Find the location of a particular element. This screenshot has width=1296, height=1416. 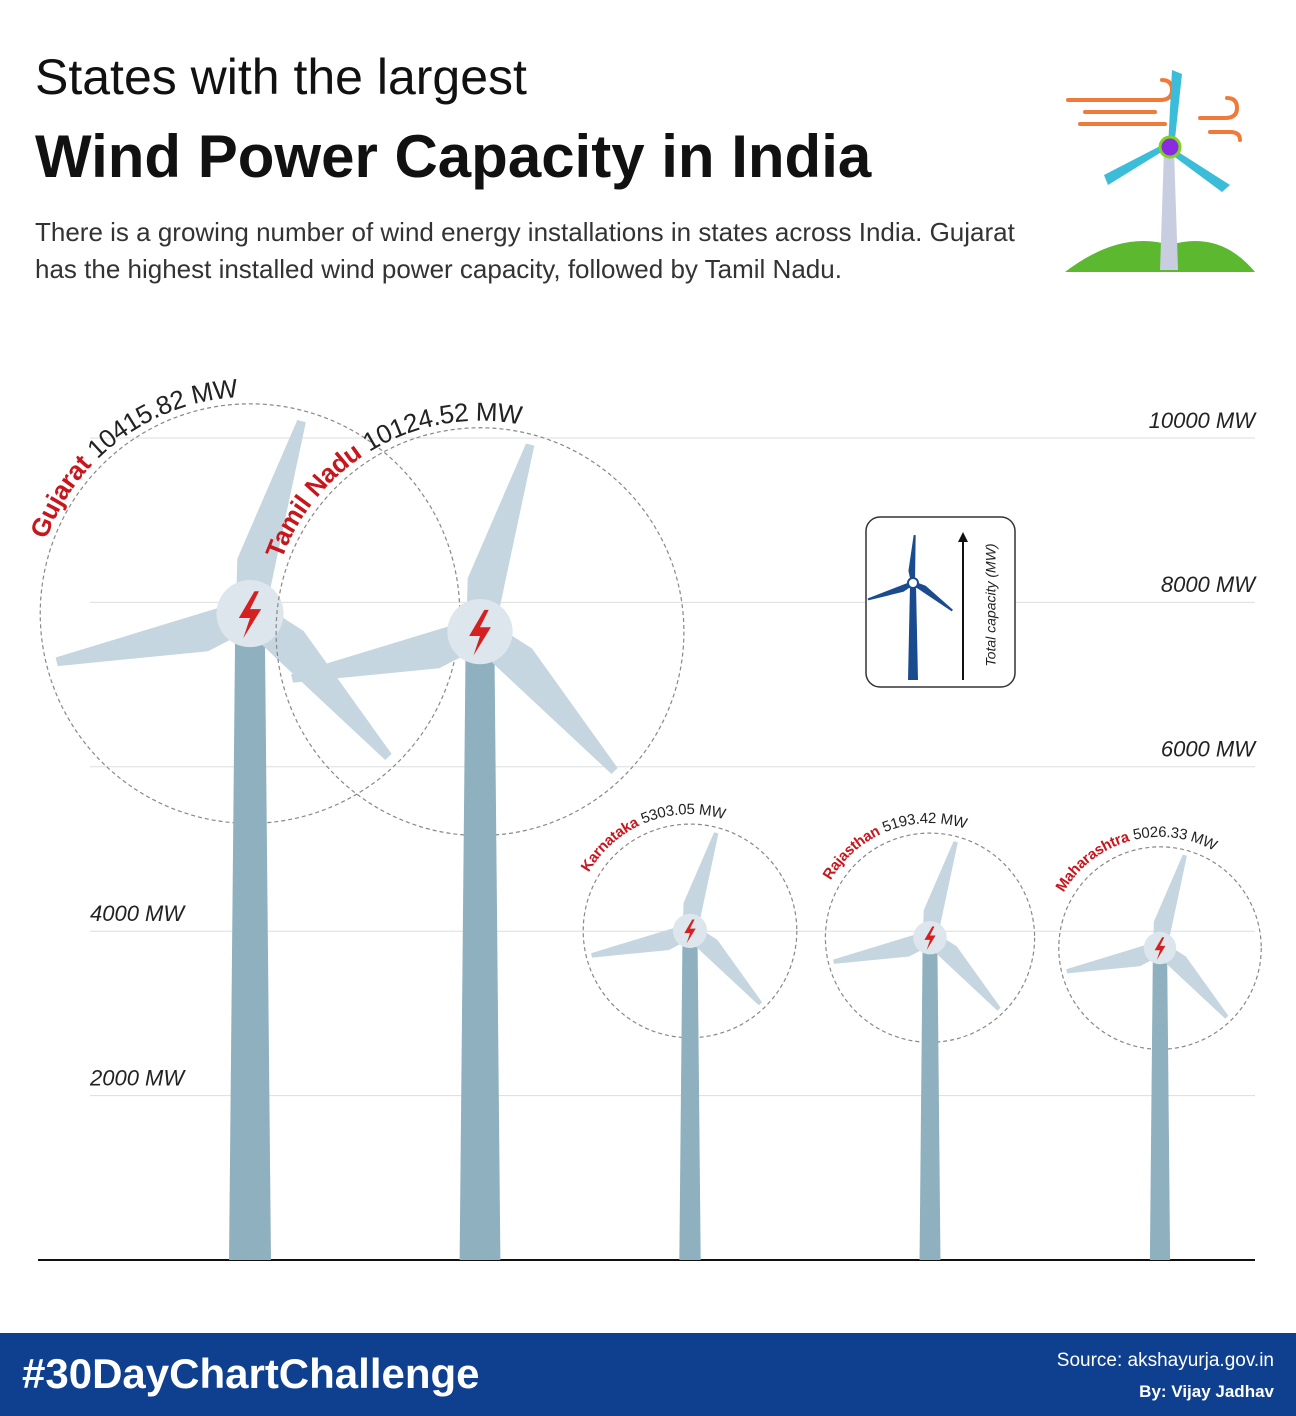

title-line-2: Wind Power Capacity in India is located at coordinates (453, 156).